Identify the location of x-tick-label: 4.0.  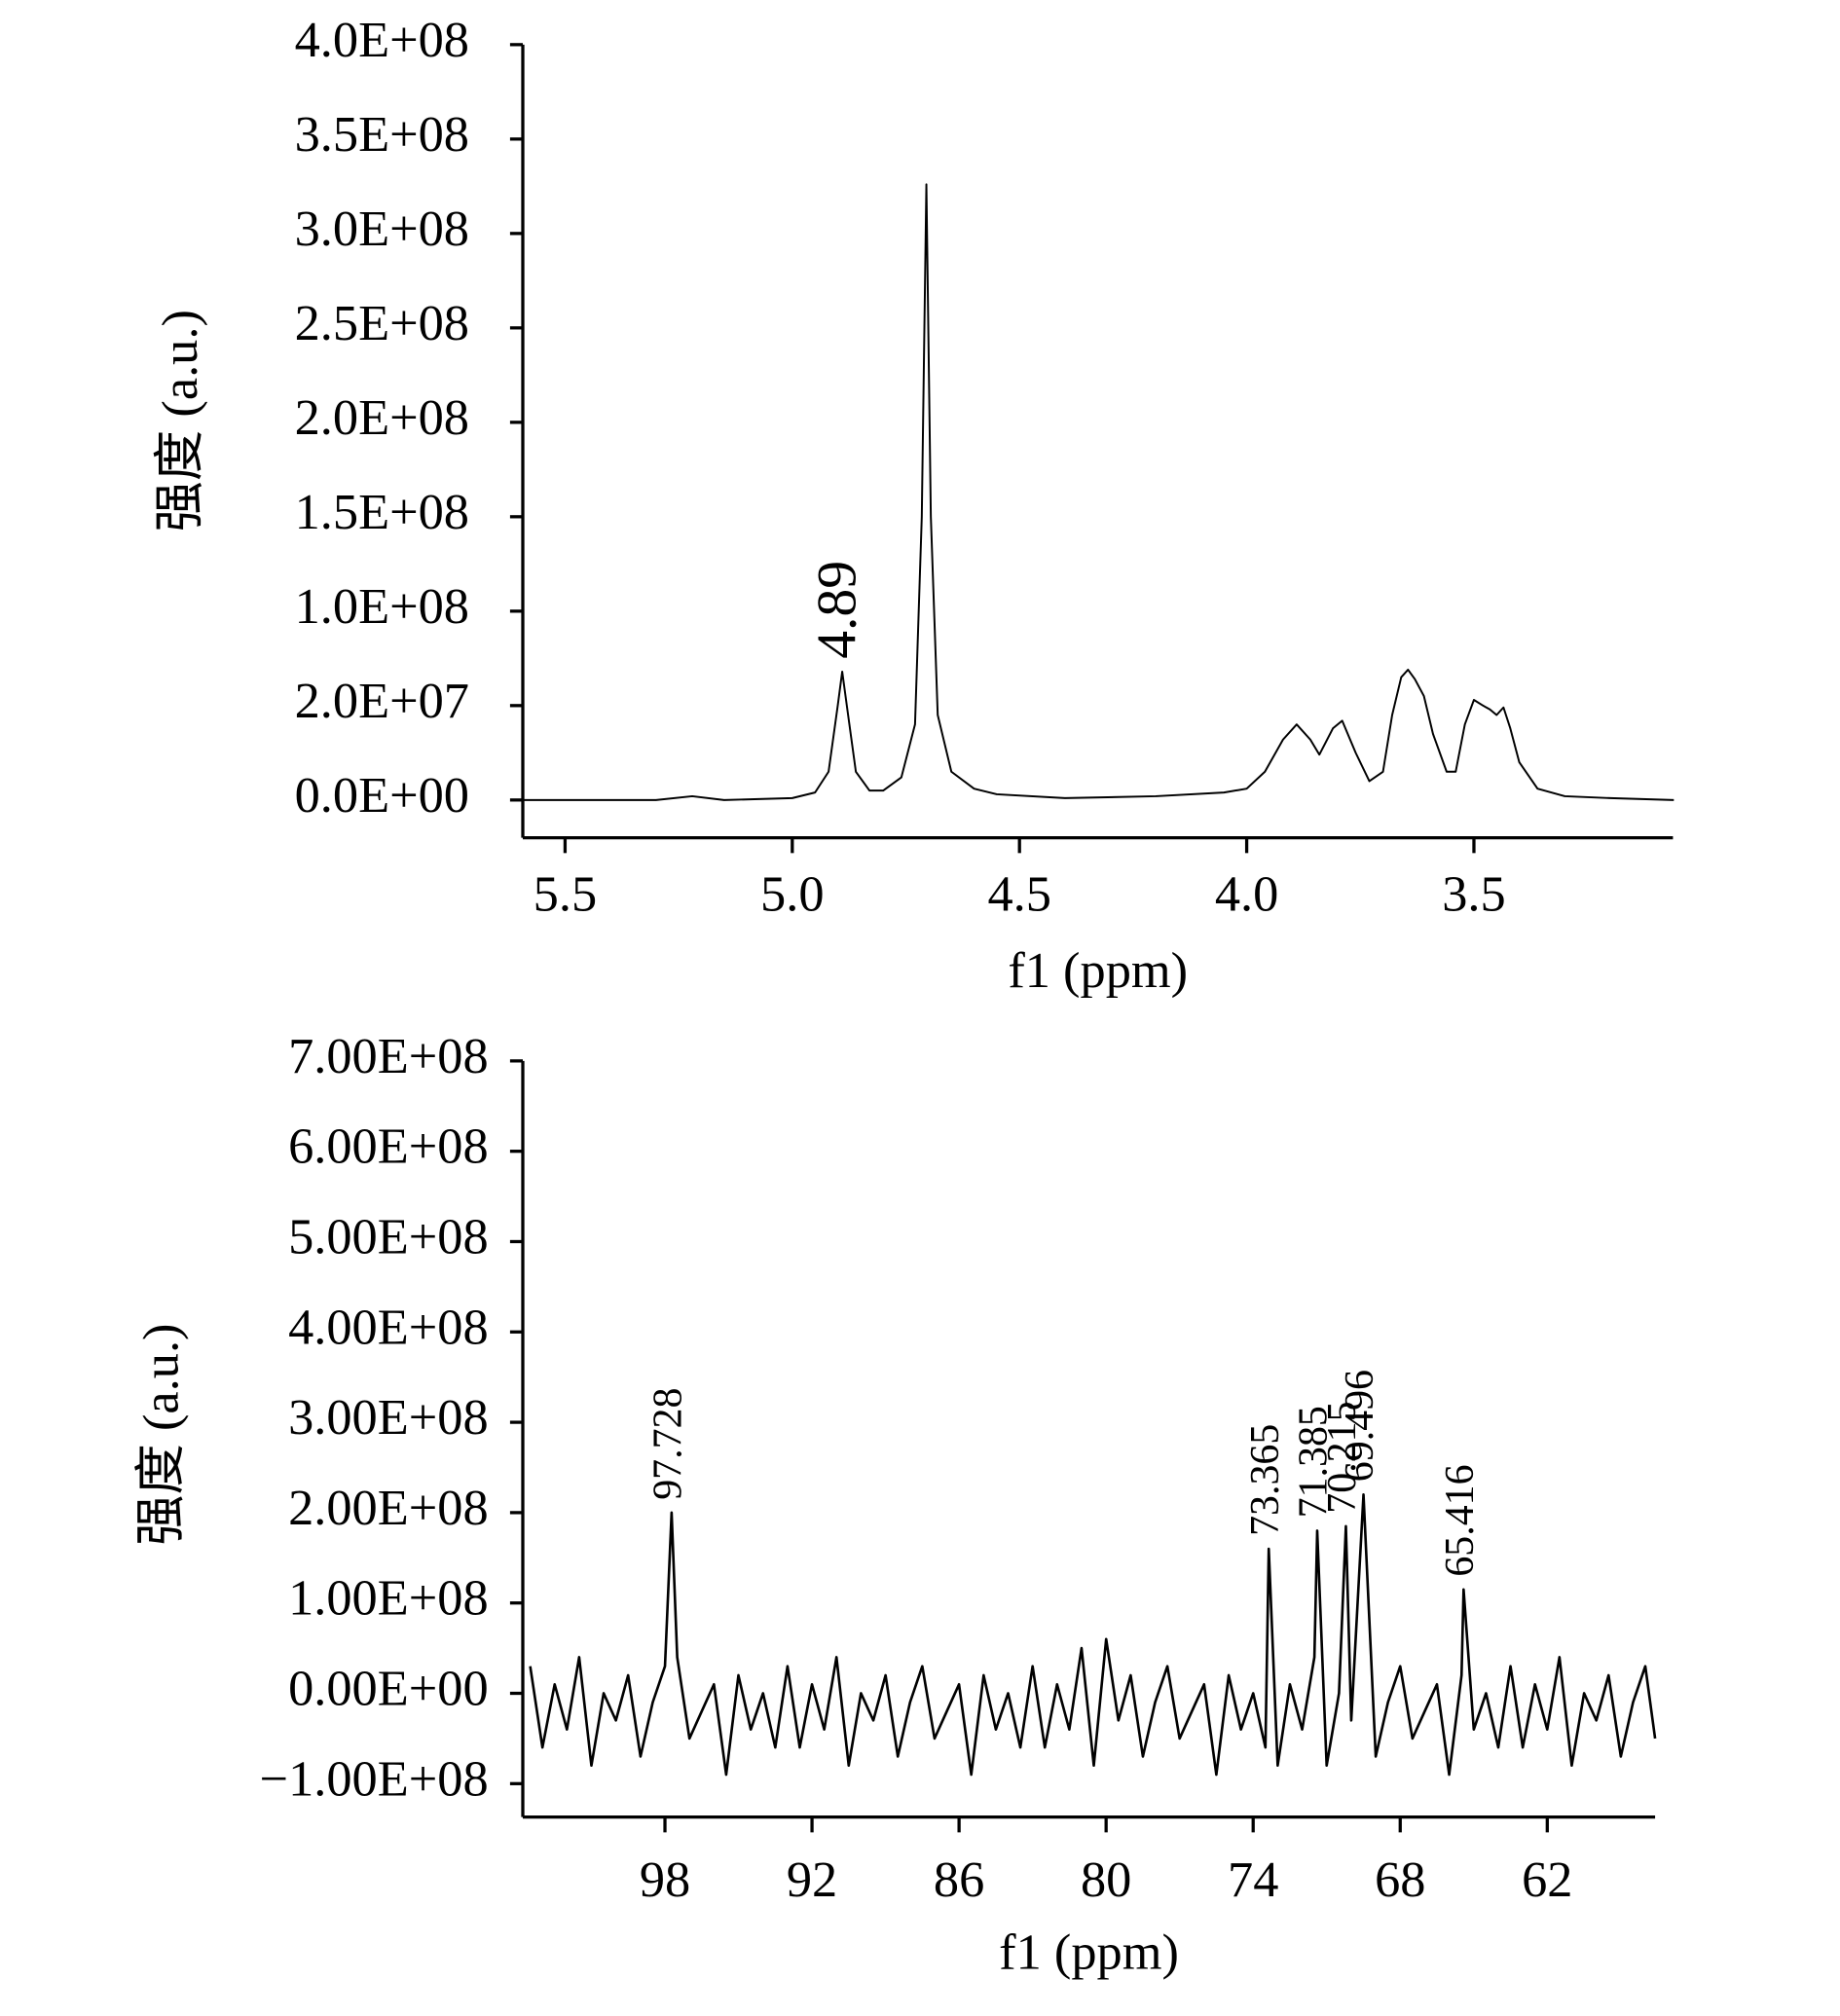
(1246, 894).